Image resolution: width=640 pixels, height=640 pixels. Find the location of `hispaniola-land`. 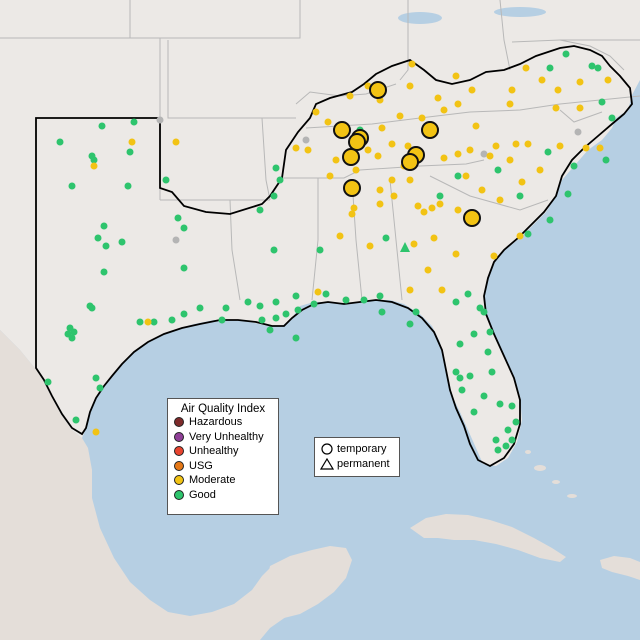

hispaniola-land is located at coordinates (620, 568).